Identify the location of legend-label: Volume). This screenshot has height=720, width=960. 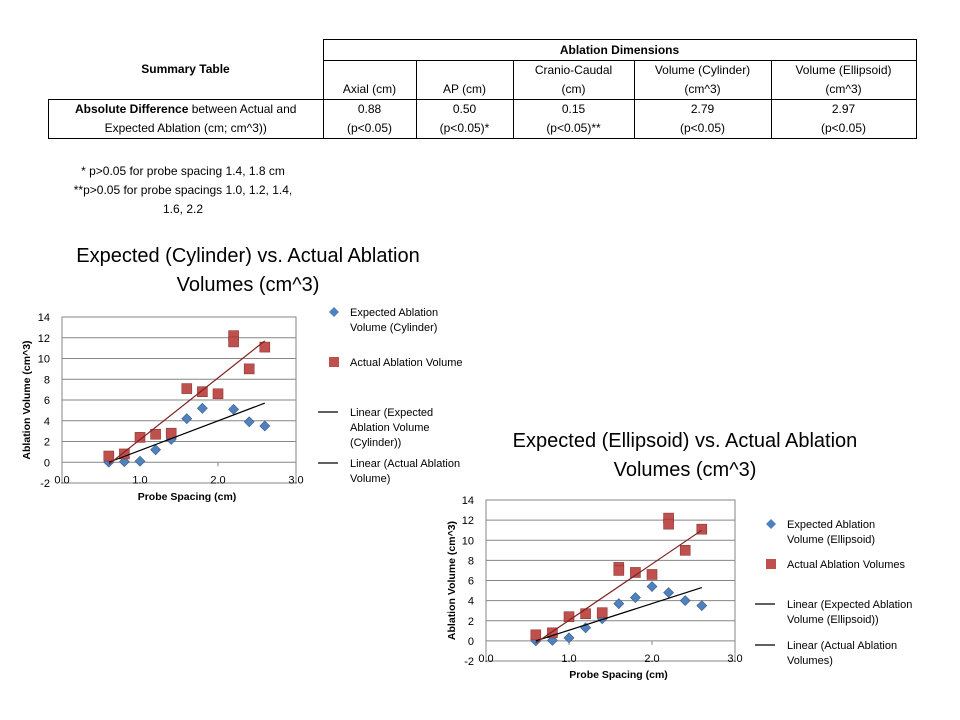
(370, 479).